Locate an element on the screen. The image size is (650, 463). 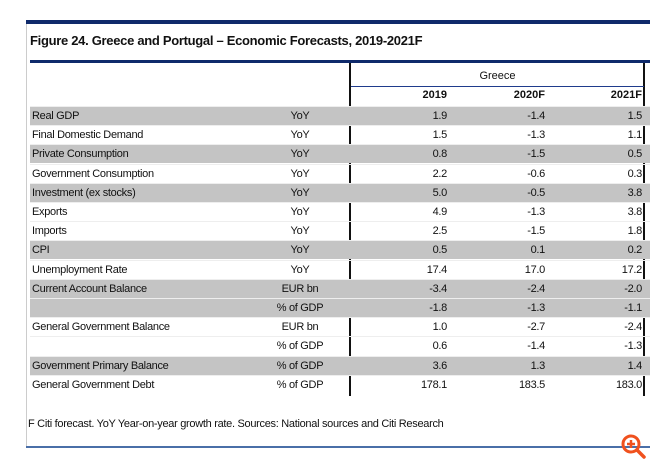
row-label: Investment (ex stocks) is located at coordinates (84, 192).